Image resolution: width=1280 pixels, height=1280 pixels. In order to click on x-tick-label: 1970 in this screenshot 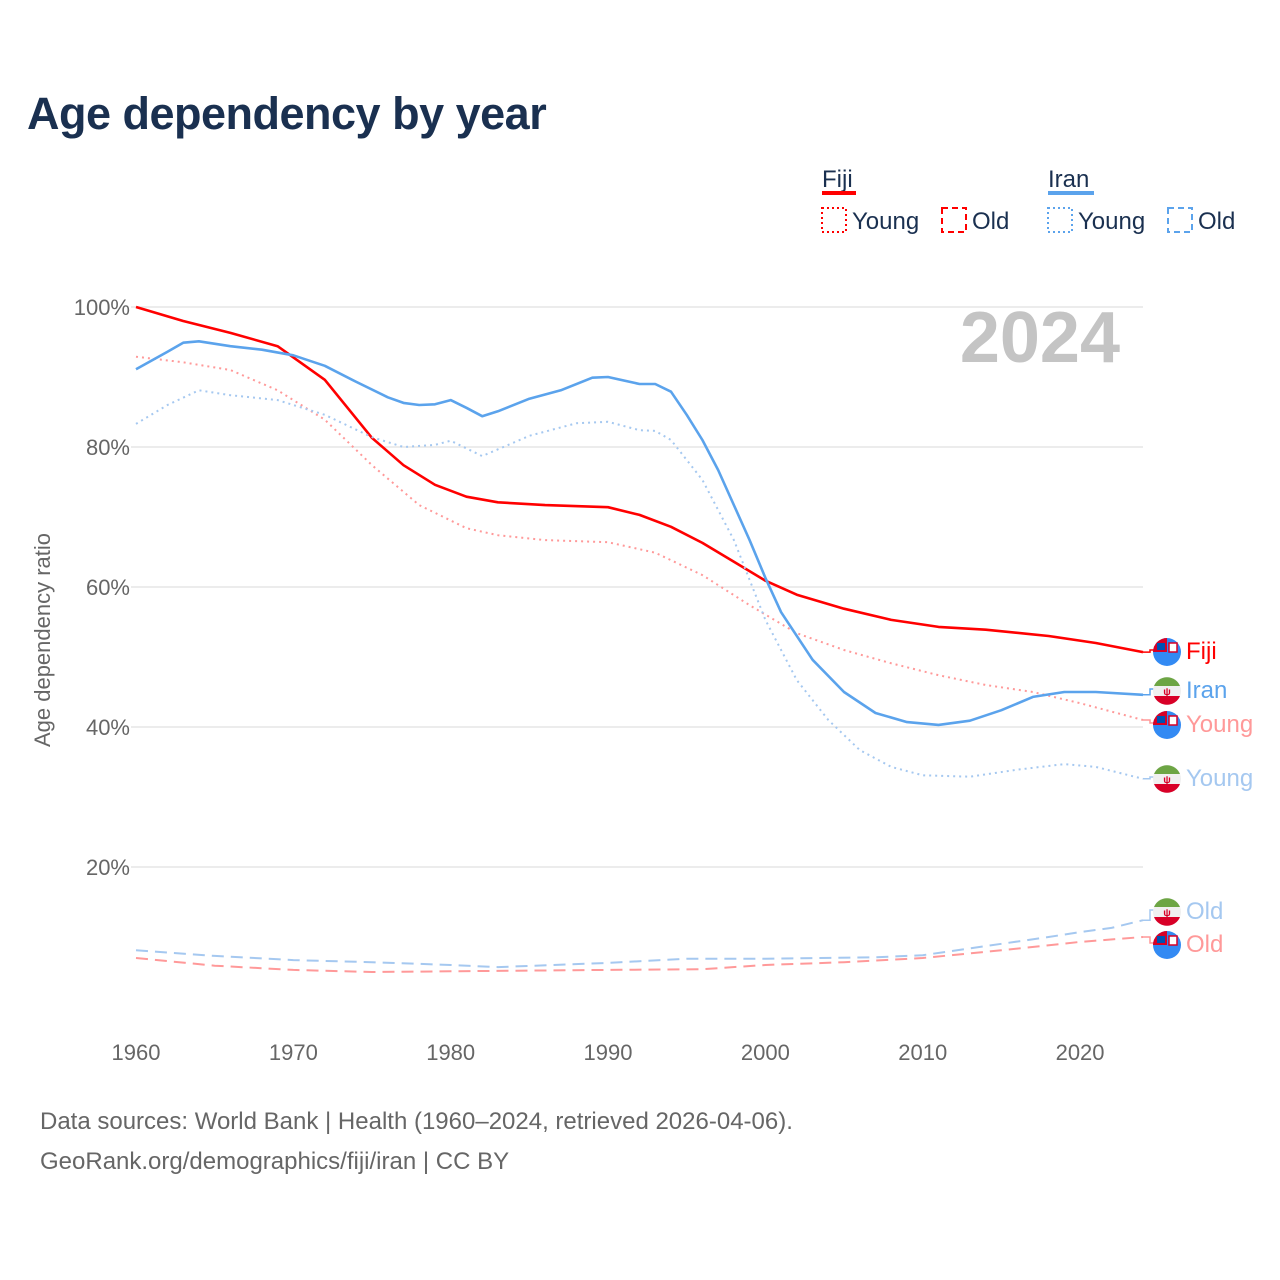, I will do `click(293, 1052)`.